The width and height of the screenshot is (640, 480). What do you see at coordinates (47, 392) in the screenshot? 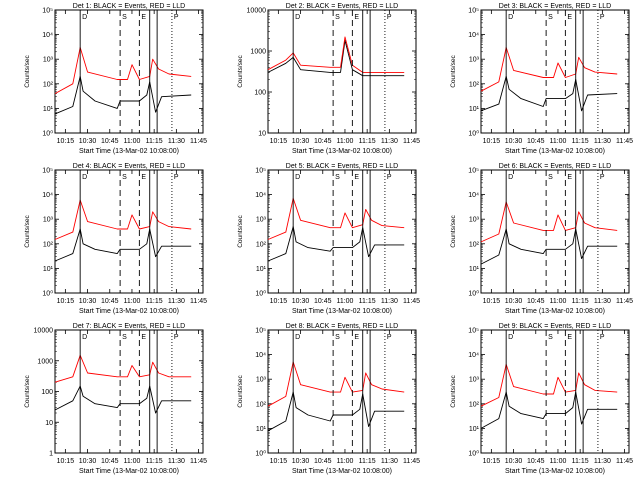
I see `y-tick-label: 100` at bounding box center [47, 392].